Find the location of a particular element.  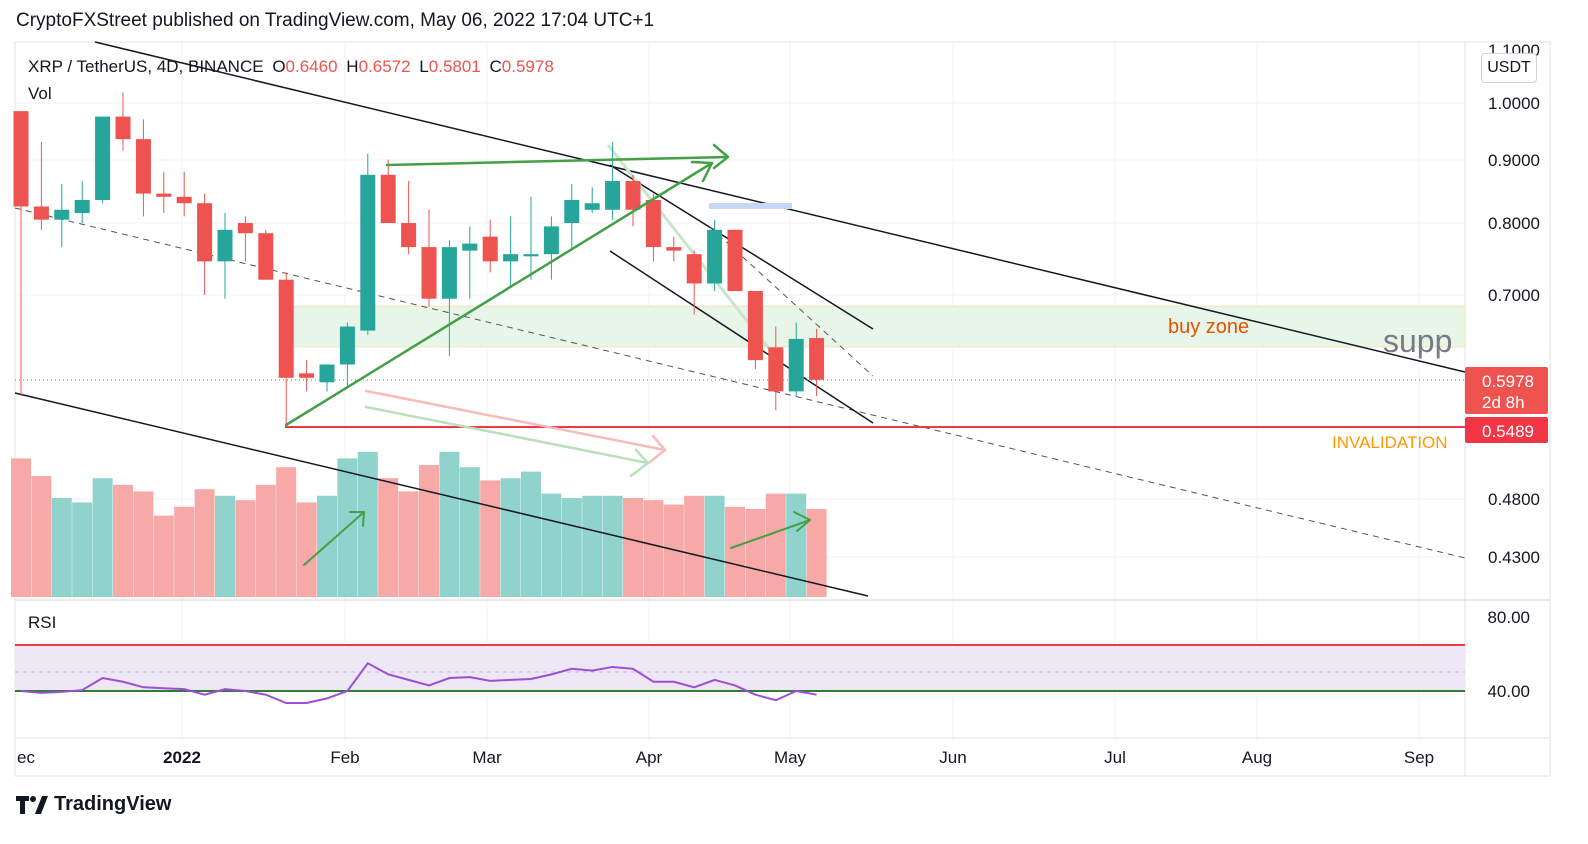

time-tick: Jul is located at coordinates (1115, 757).